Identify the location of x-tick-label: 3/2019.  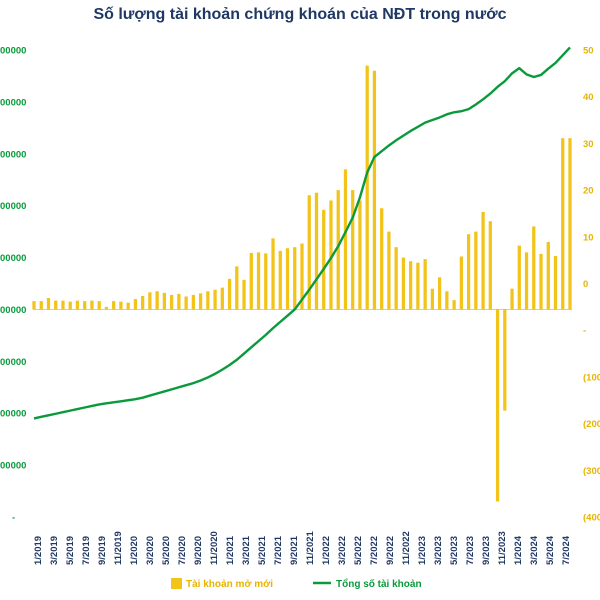
(54, 550).